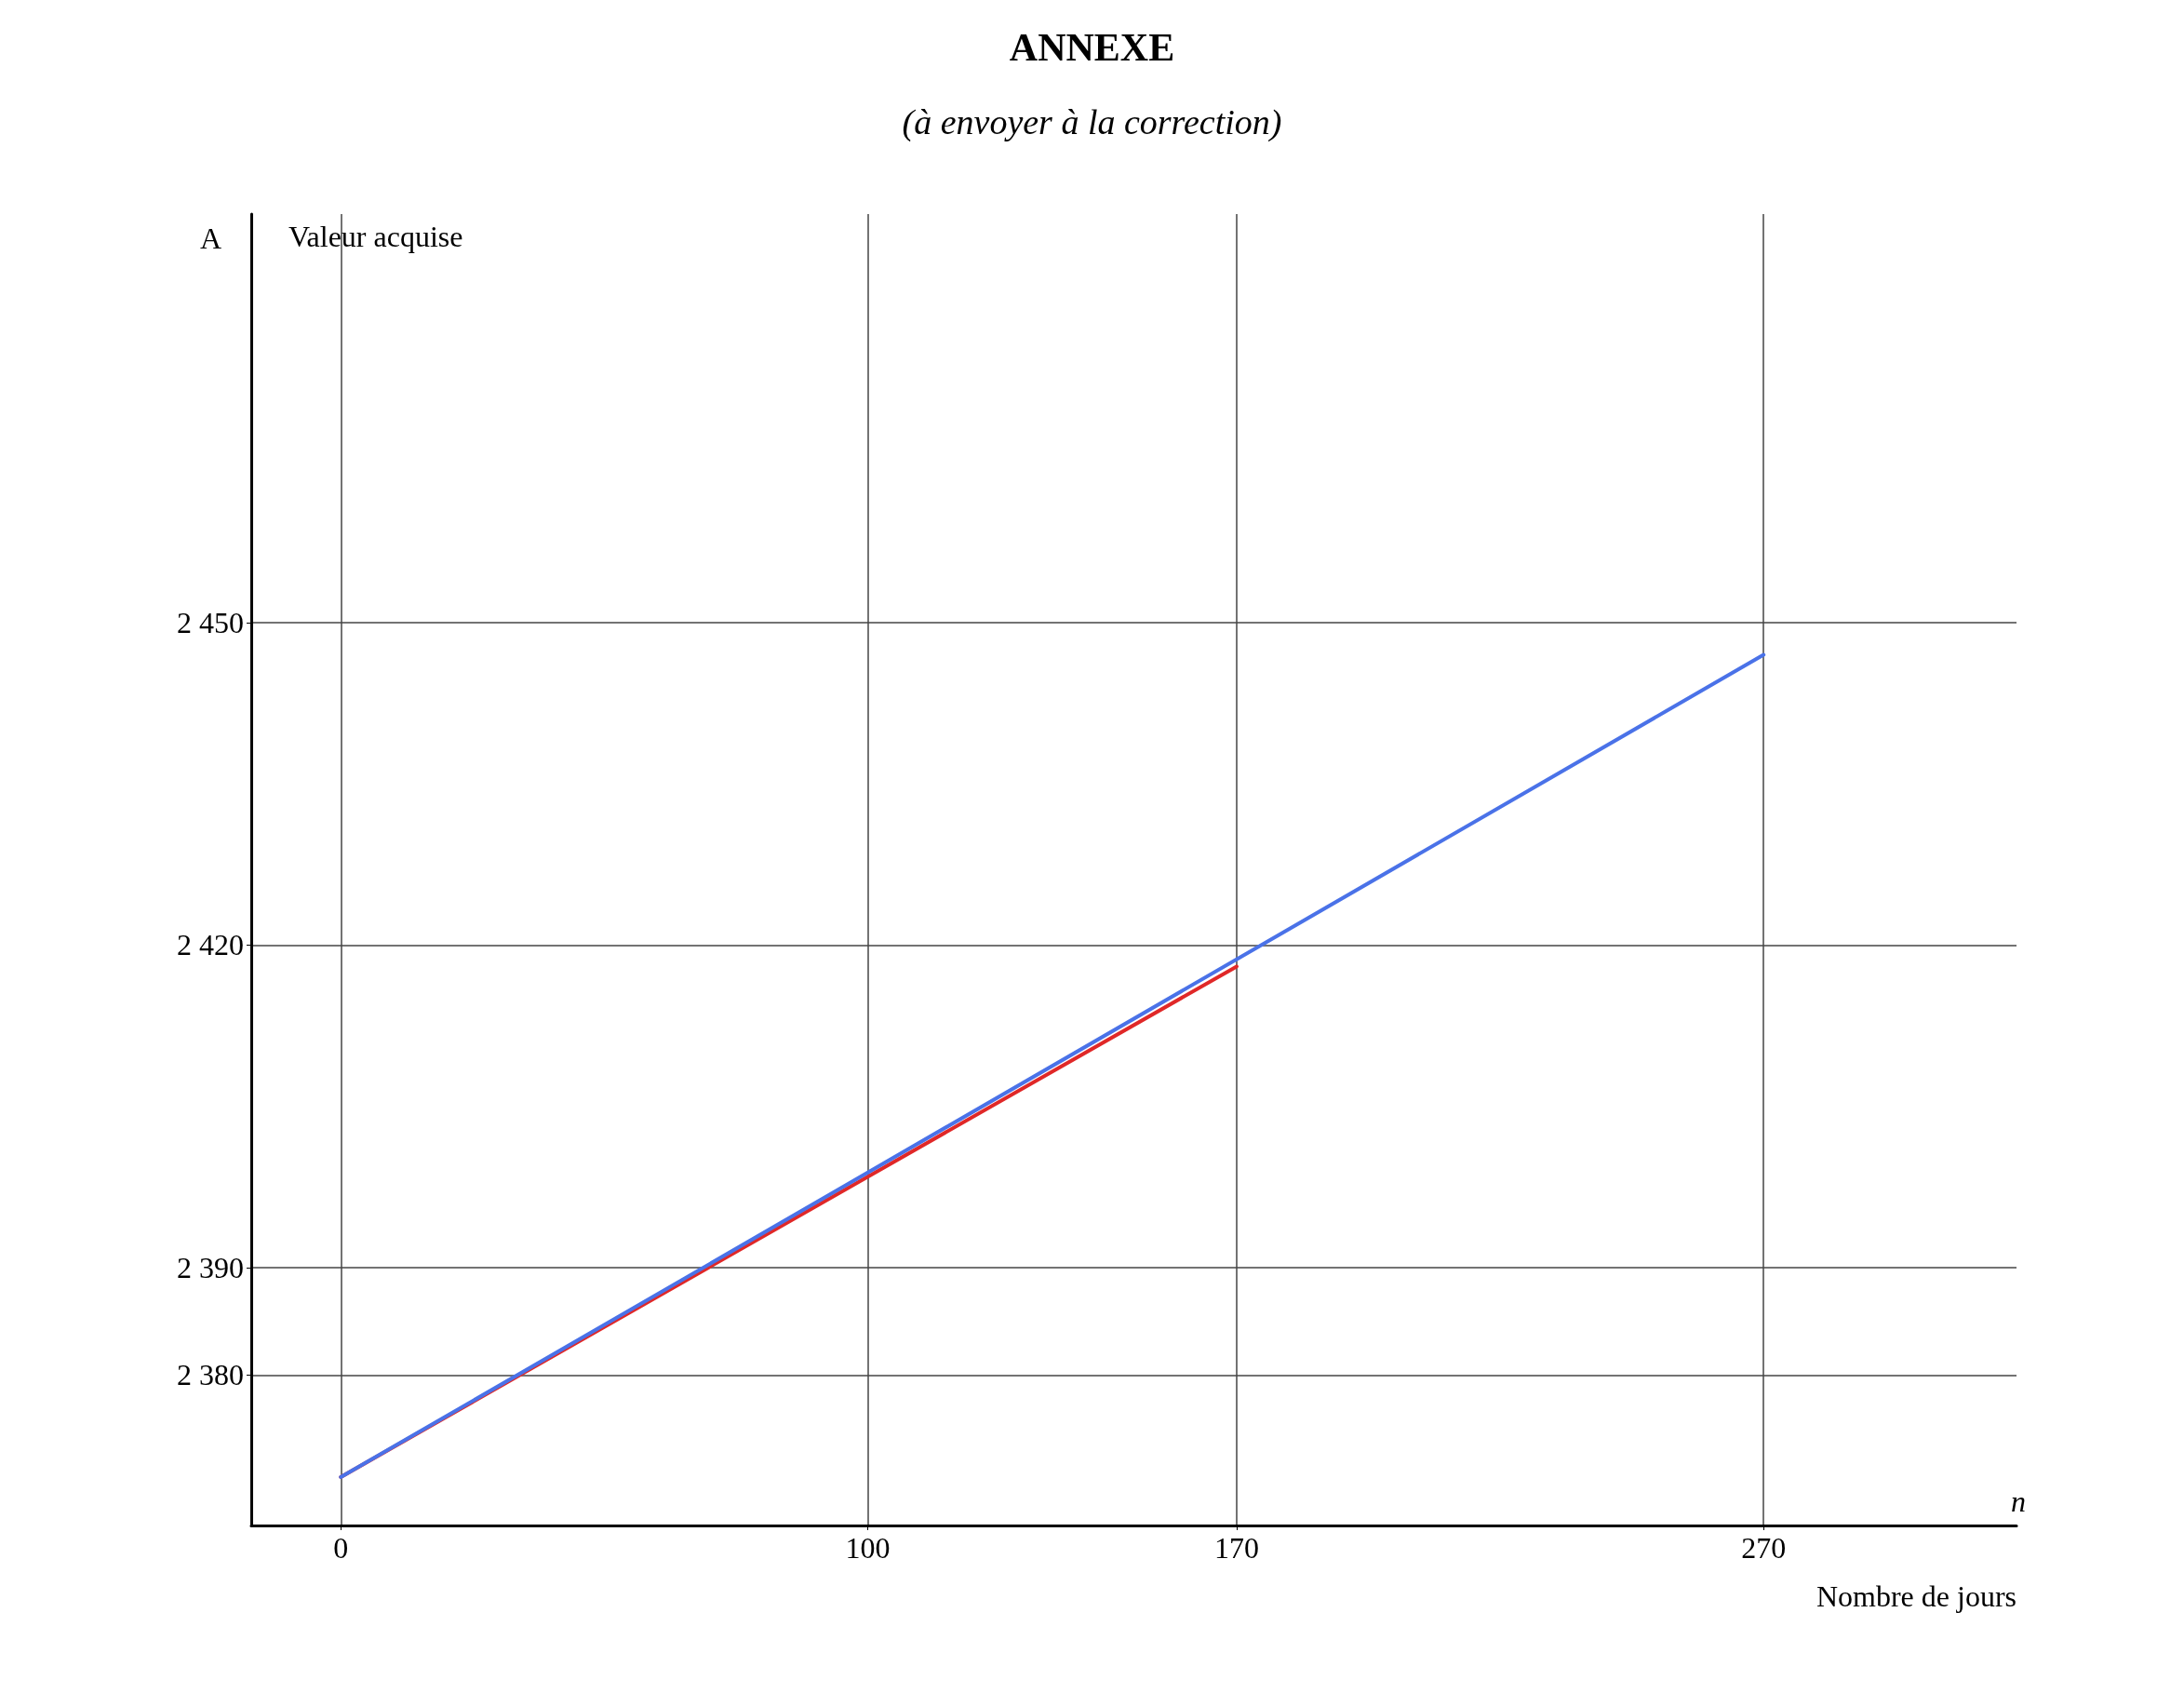  I want to click on x-tick-label: 270, so click(1764, 1548).